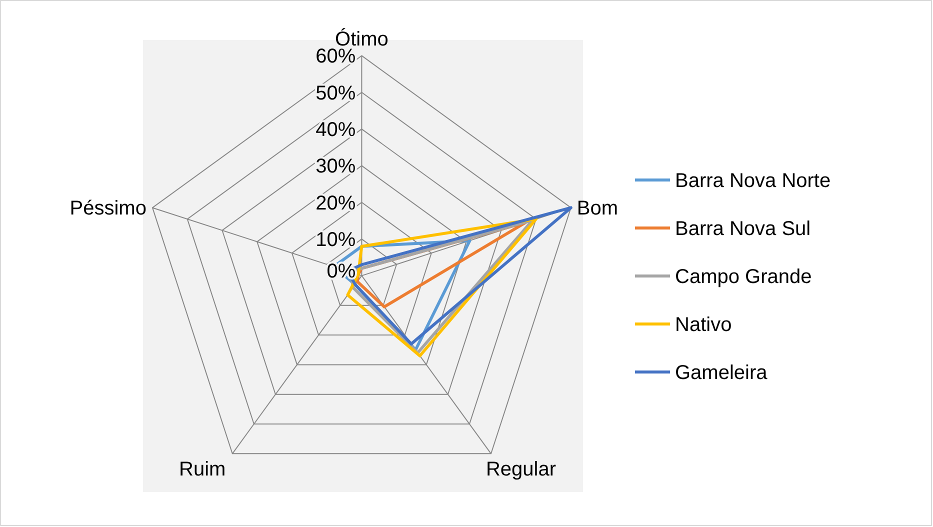 This screenshot has width=933, height=527. What do you see at coordinates (202, 469) in the screenshot?
I see `spoke-label: Ruim` at bounding box center [202, 469].